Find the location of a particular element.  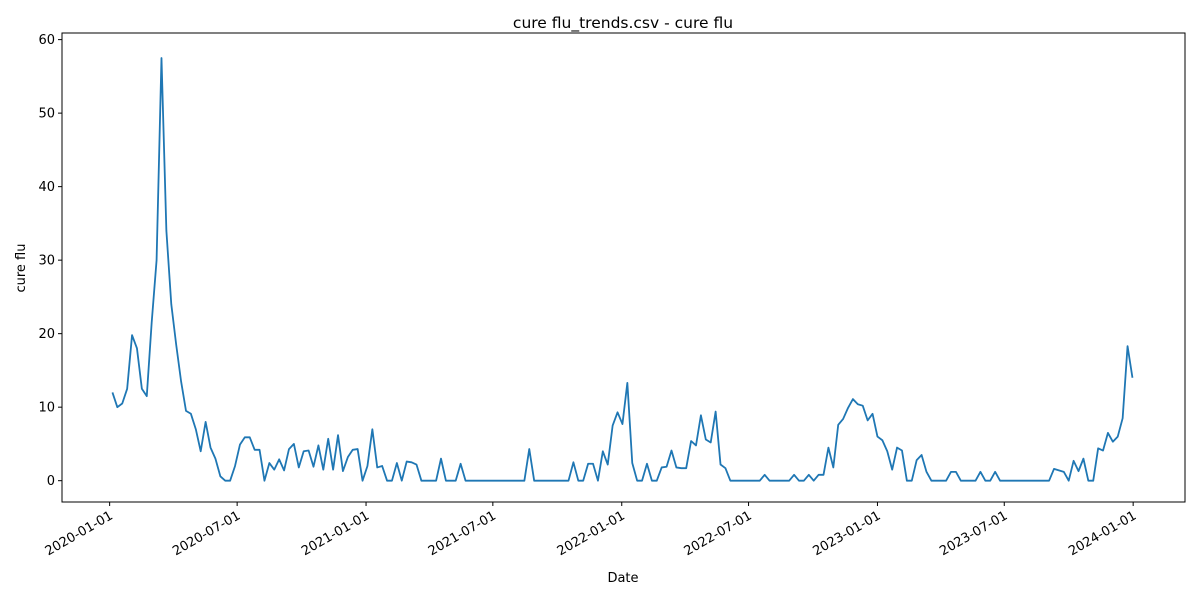

y-tick-label: 0 is located at coordinates (51, 481).